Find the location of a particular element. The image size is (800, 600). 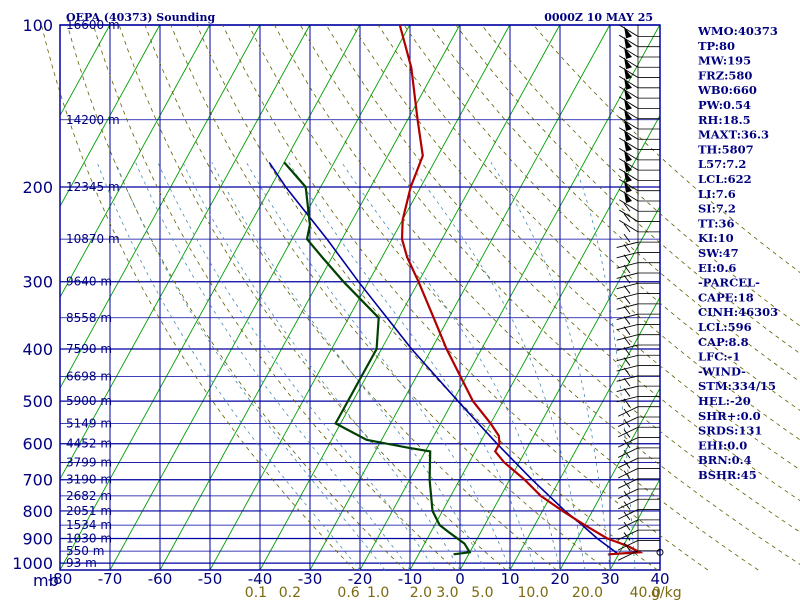

height-label: 5900 m is located at coordinates (89, 401).